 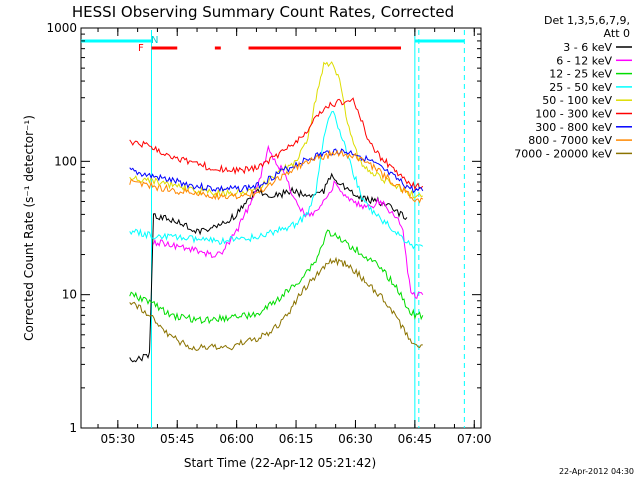 I want to click on x-tick-label: 06:45, so click(x=415, y=439).